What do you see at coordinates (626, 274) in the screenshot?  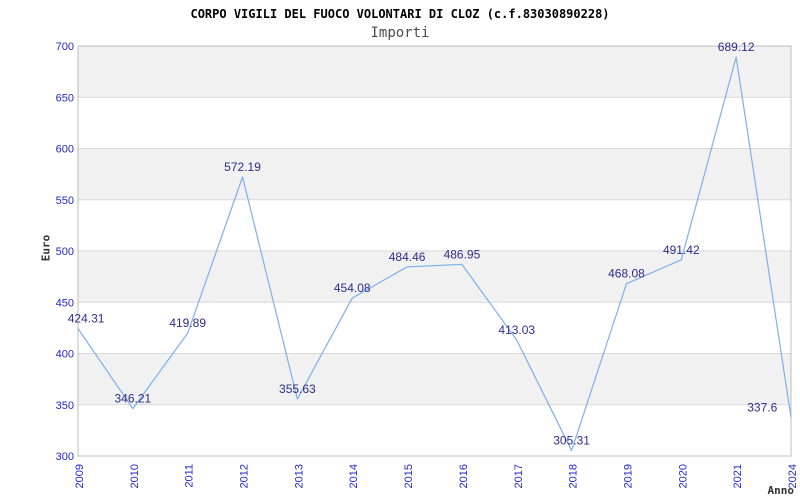 I see `data-point-label: 468.08` at bounding box center [626, 274].